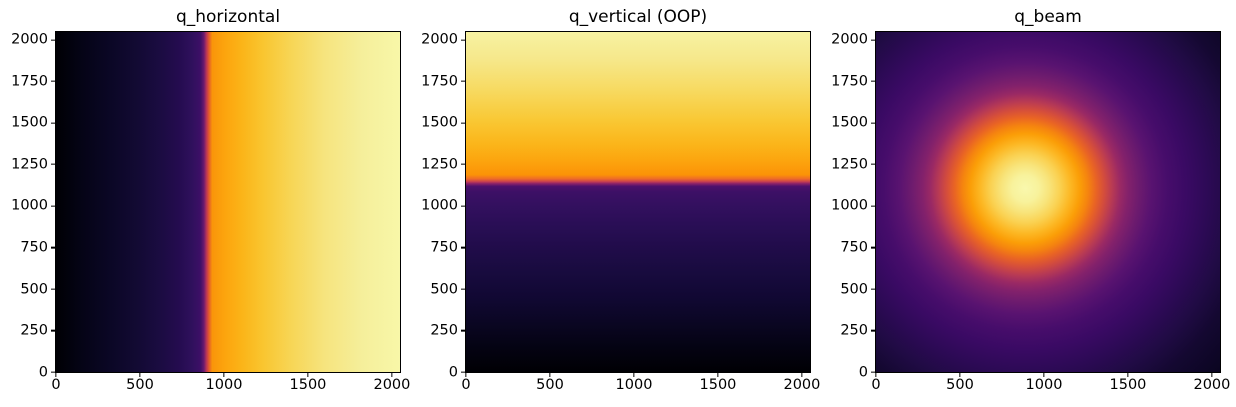  What do you see at coordinates (228, 17) in the screenshot?
I see `plot-title-q-horizontal: q_horizontal` at bounding box center [228, 17].